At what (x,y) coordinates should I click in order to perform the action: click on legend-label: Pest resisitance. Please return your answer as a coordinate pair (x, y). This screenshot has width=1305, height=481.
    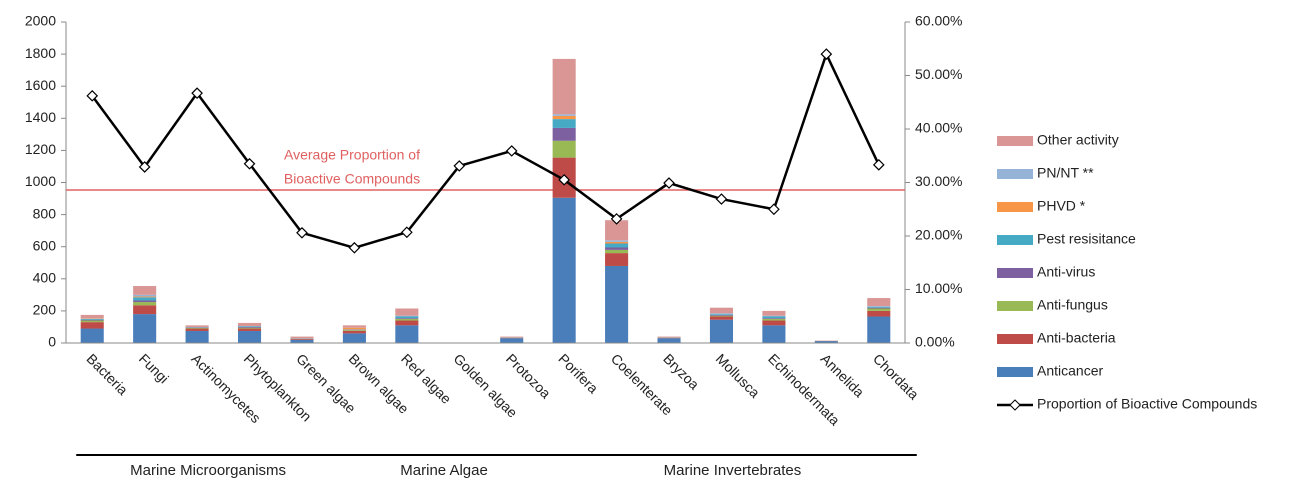
    Looking at the image, I should click on (1086, 239).